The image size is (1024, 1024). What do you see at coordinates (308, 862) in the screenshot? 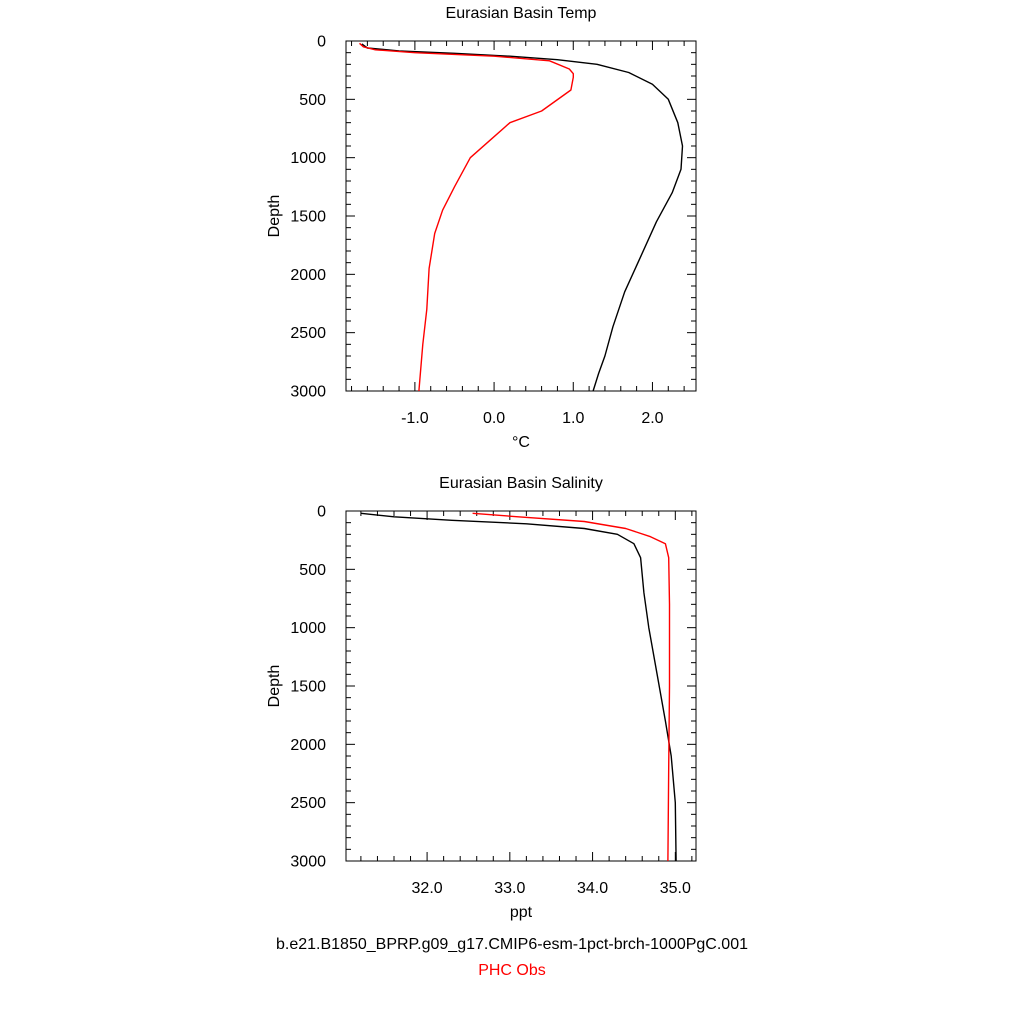
I see `salinity-y-tick-label: 3000` at bounding box center [308, 862].